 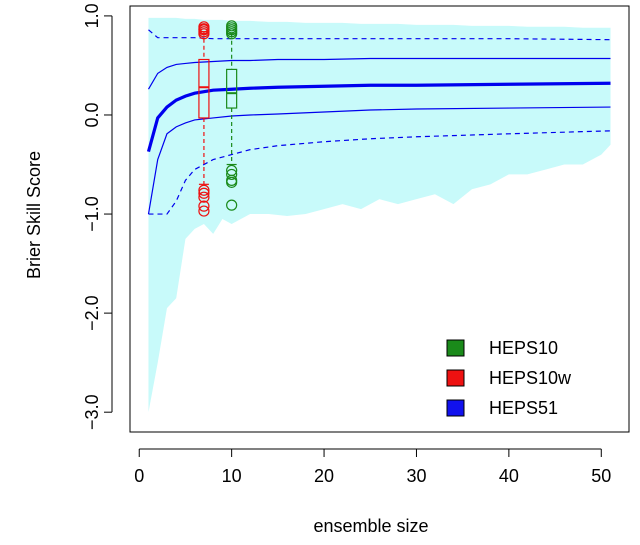 I want to click on legend: HEPS10 HEPS10w HEPS51, so click(x=509, y=378).